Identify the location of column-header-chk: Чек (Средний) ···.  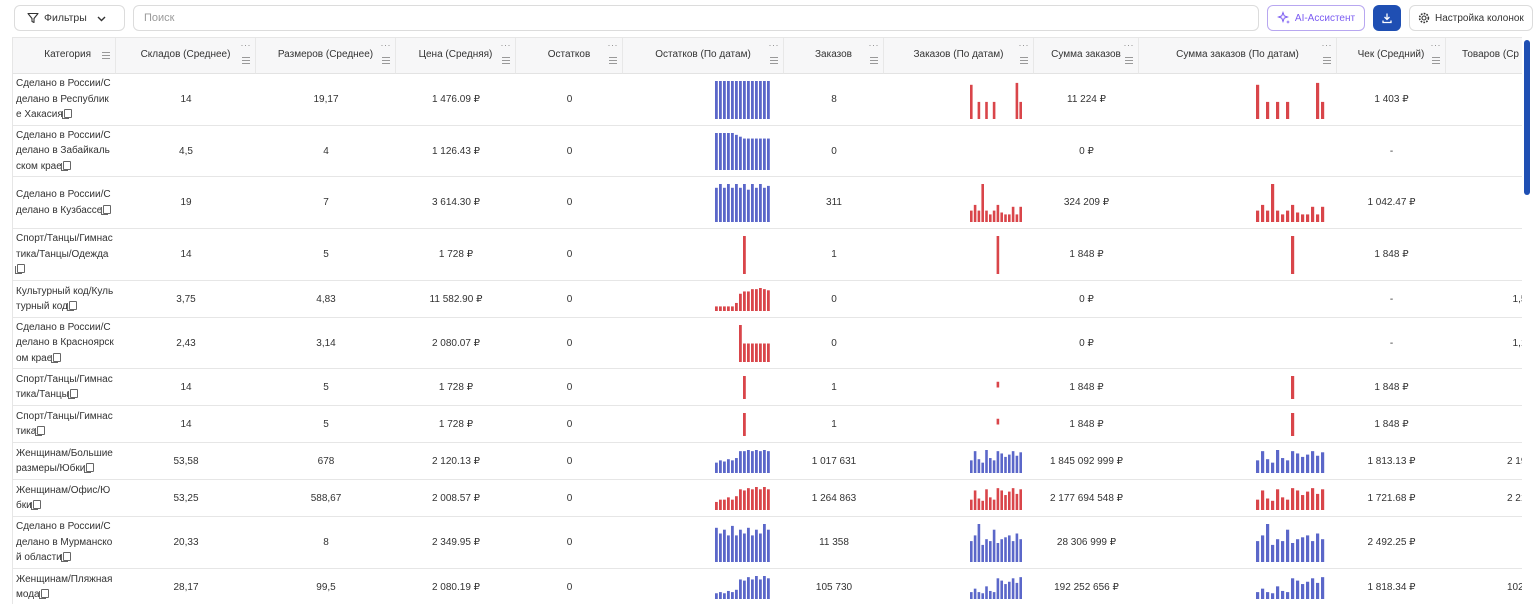
(1391, 56).